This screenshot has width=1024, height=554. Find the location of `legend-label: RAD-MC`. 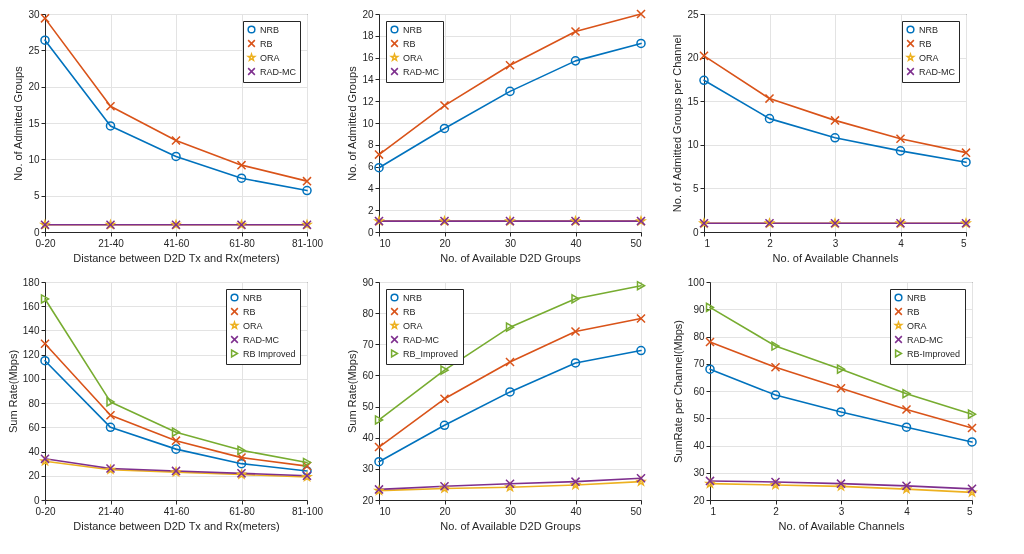

legend-label: RAD-MC is located at coordinates (261, 339).